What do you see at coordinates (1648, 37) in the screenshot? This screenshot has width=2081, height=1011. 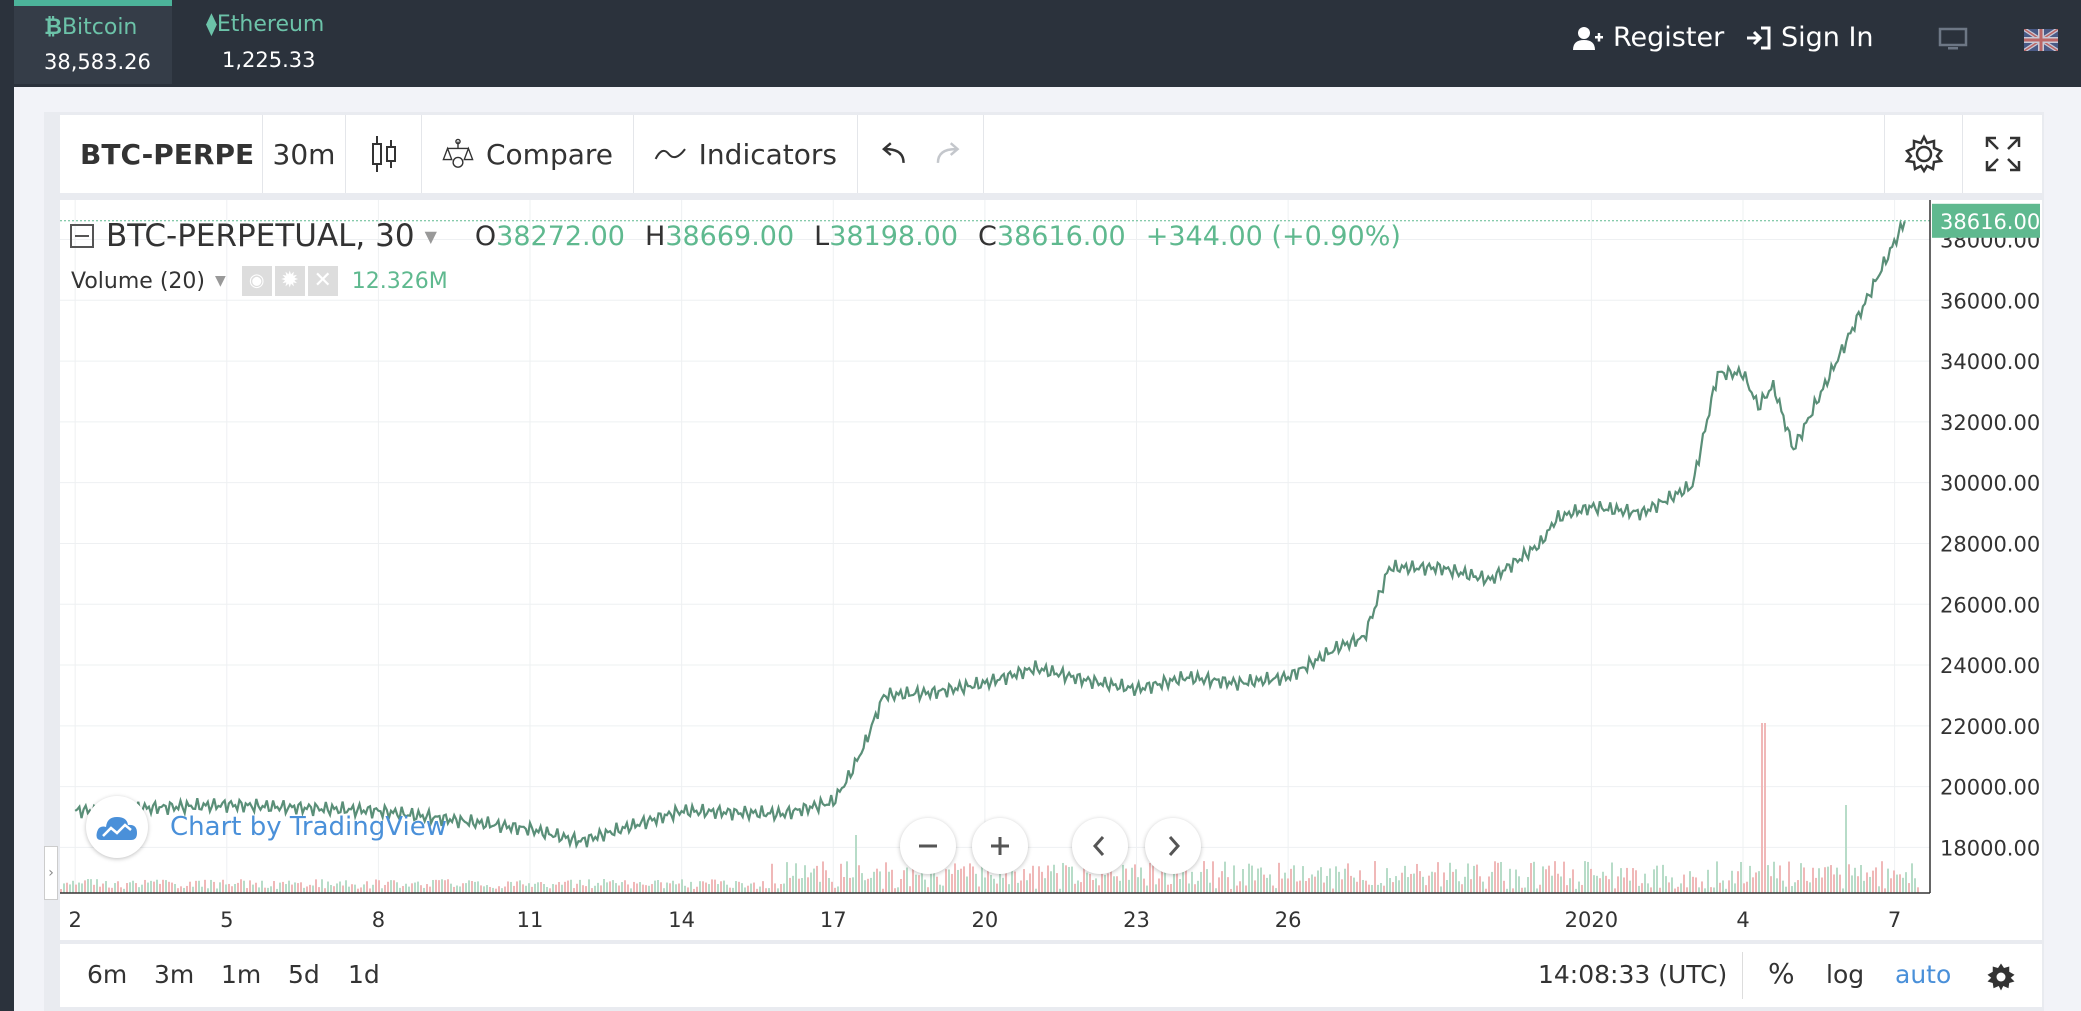 I see `register-link: Register` at bounding box center [1648, 37].